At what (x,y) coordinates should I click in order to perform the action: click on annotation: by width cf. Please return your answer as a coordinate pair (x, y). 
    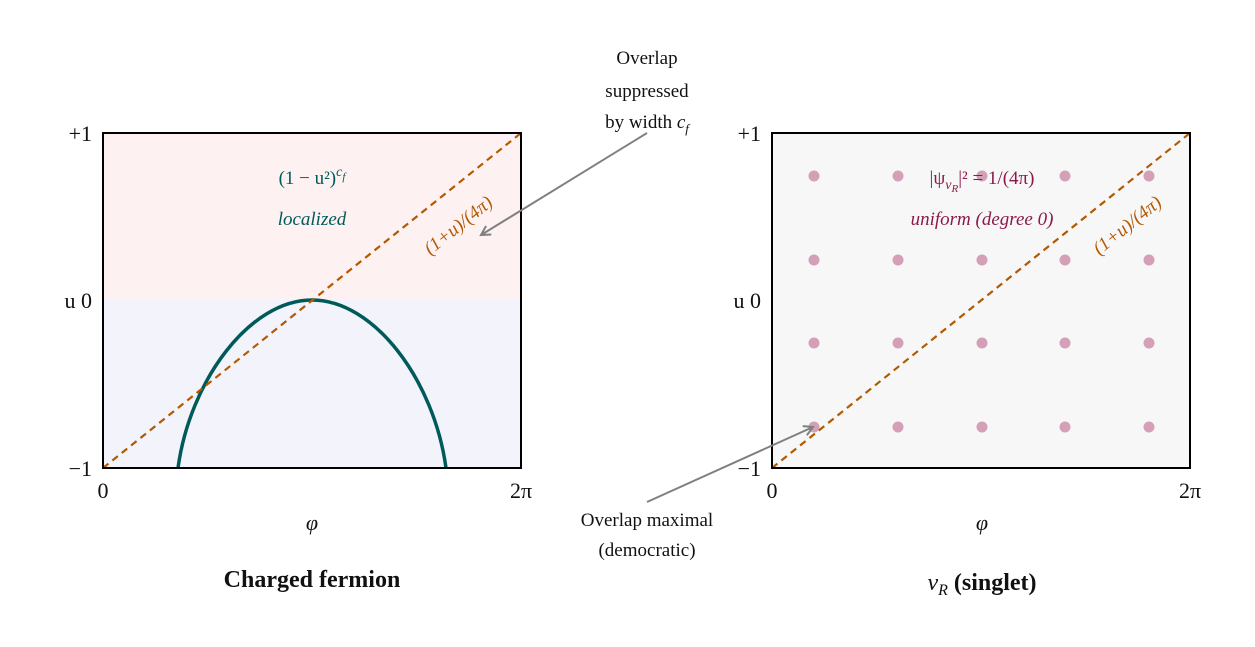
    Looking at the image, I should click on (648, 124).